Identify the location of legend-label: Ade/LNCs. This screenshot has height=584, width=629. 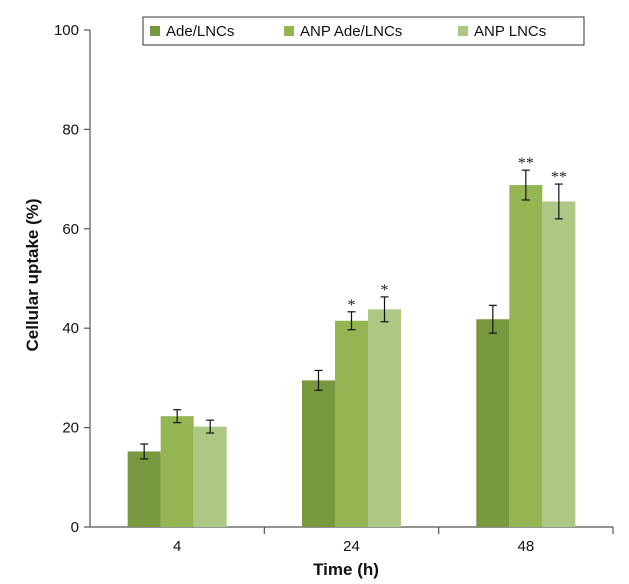
(200, 31).